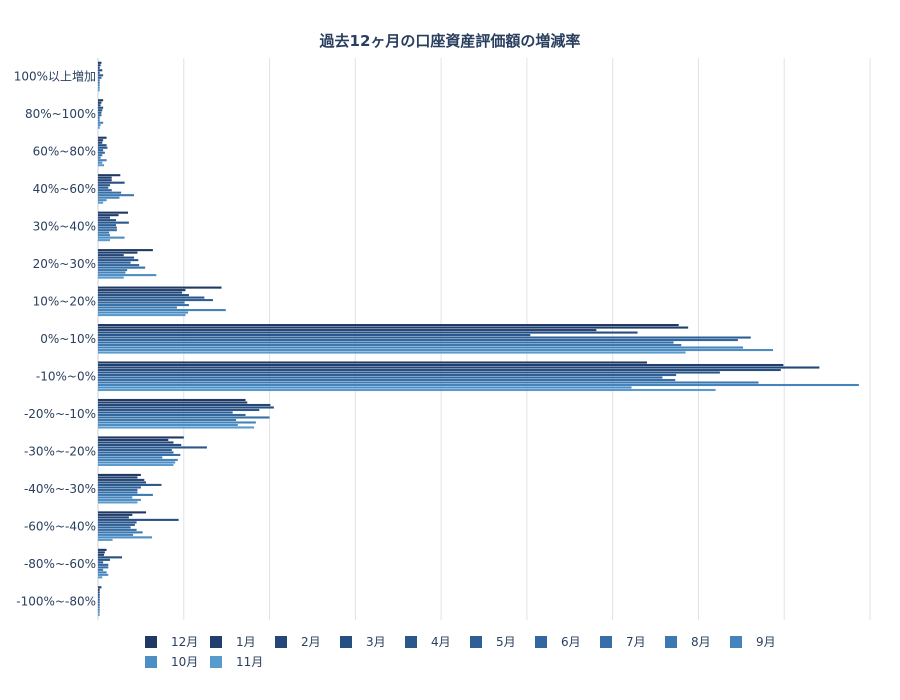 Image resolution: width=900 pixels, height=700 pixels. I want to click on legend-item: 4月, so click(428, 642).